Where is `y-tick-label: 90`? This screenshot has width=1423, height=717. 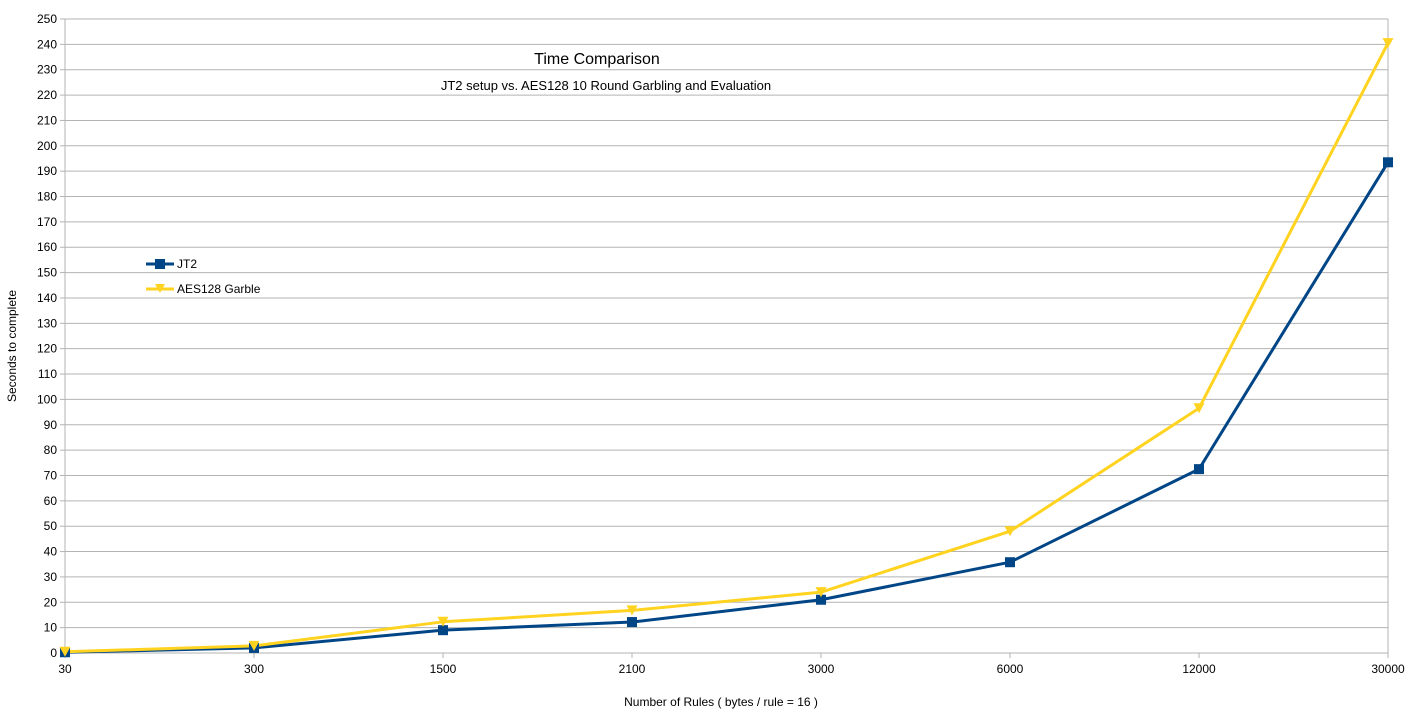
y-tick-label: 90 is located at coordinates (51, 425).